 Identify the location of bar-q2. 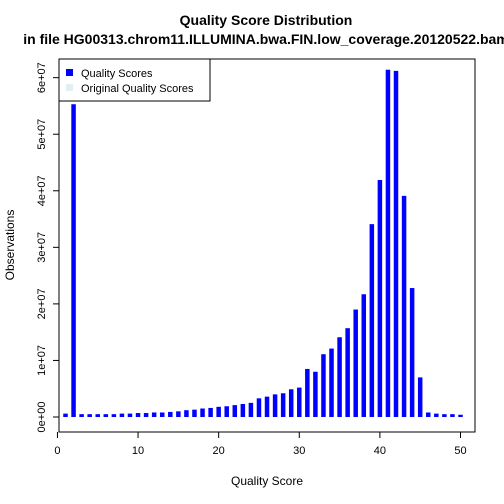
(73, 261).